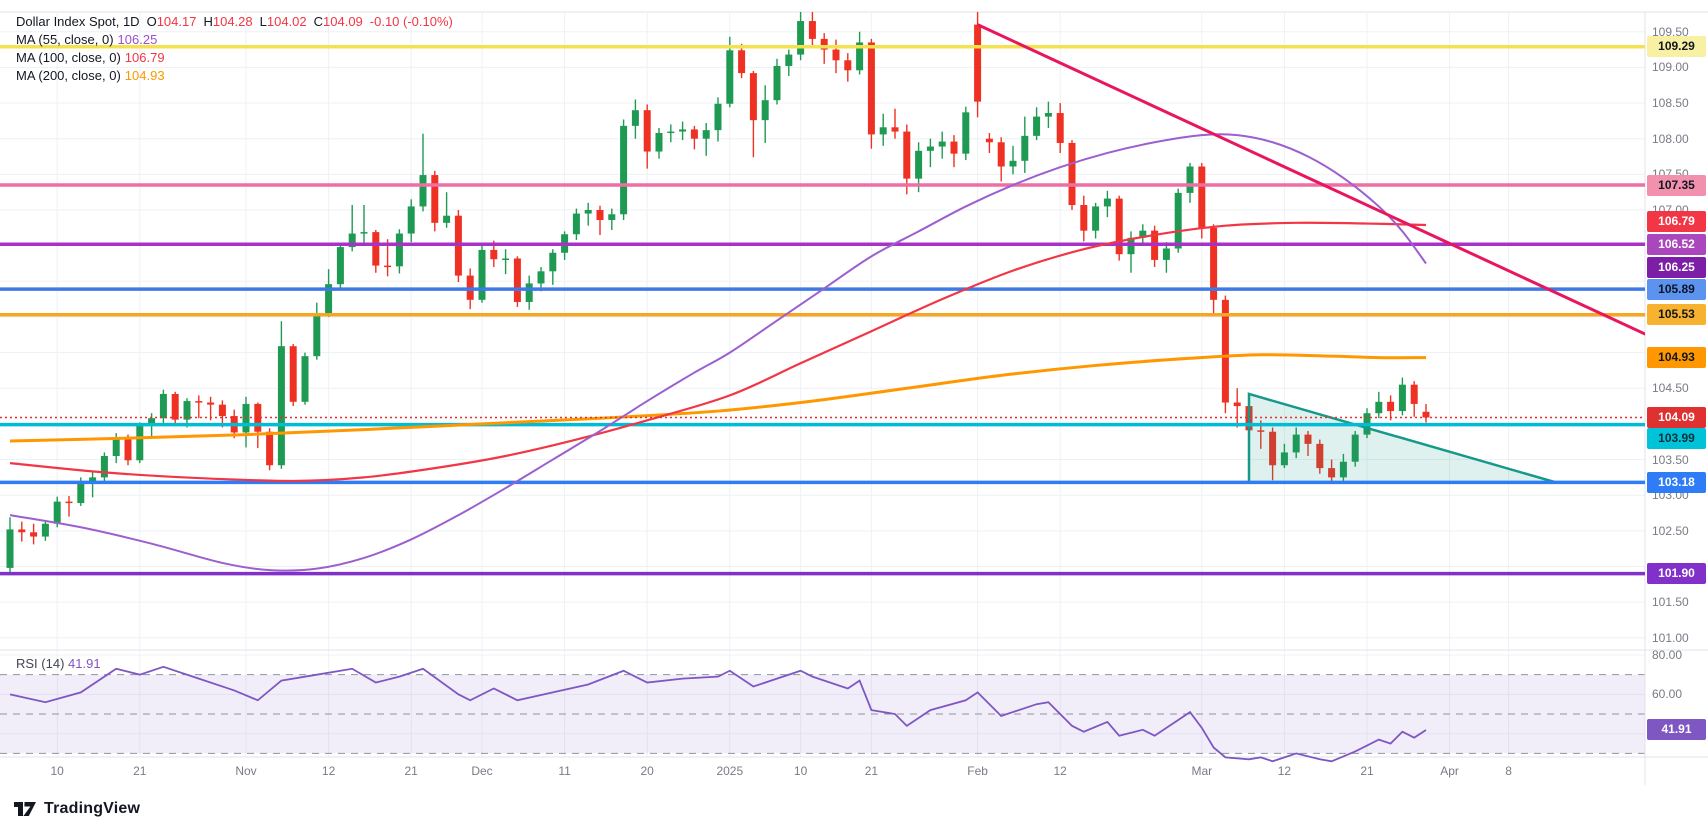 The image size is (1708, 837). I want to click on price-tick-label: 102.50, so click(1670, 530).